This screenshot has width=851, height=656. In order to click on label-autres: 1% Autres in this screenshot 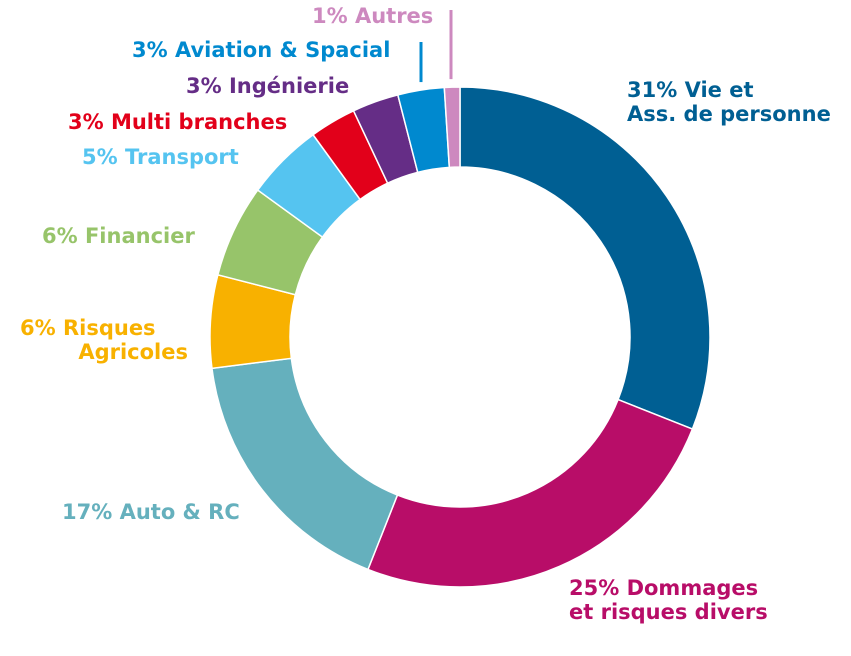, I will do `click(372, 16)`.